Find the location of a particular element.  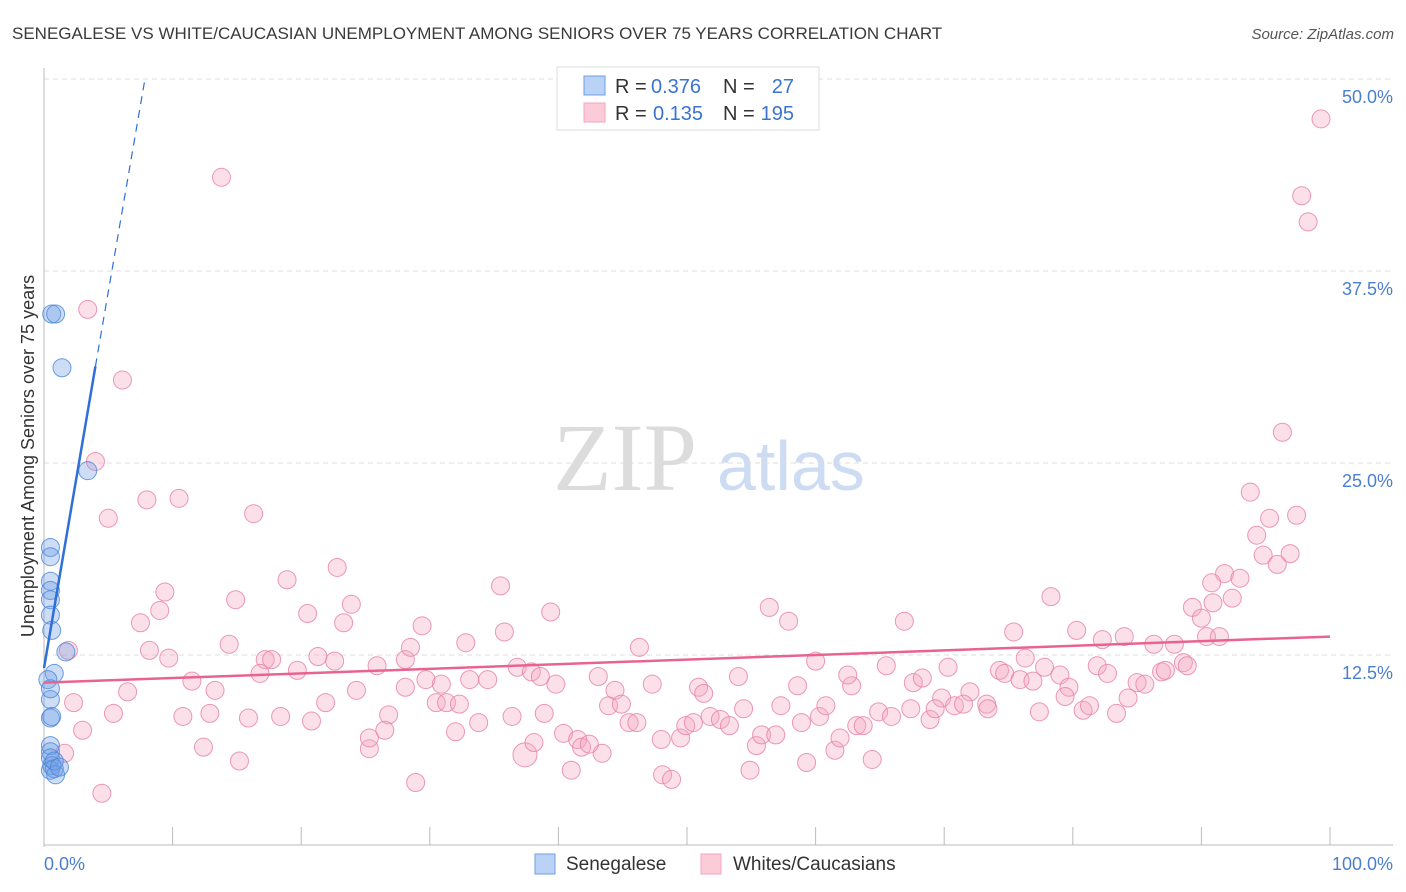

x-tick-label-max: 100.0% is located at coordinates (1362, 864).